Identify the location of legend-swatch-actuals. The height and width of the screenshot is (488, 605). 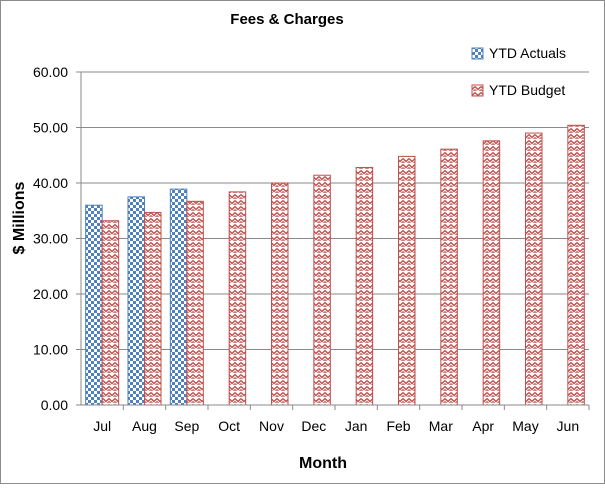
(477, 53).